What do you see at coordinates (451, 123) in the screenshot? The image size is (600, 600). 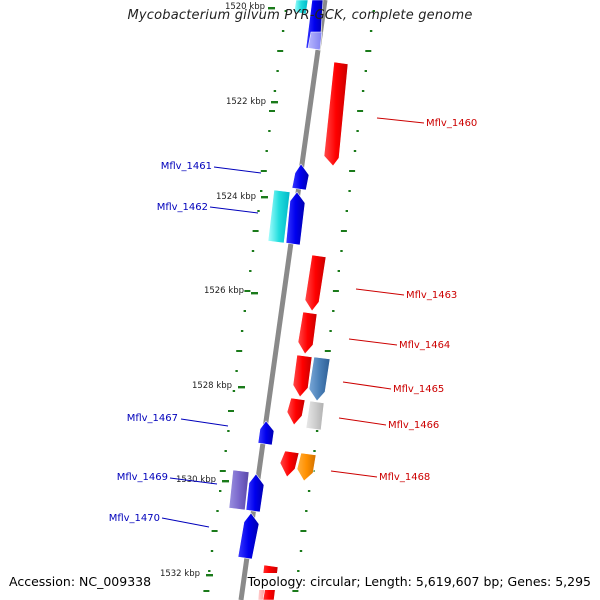 I see `gene-label-mflv-1460: Mflv_1460` at bounding box center [451, 123].